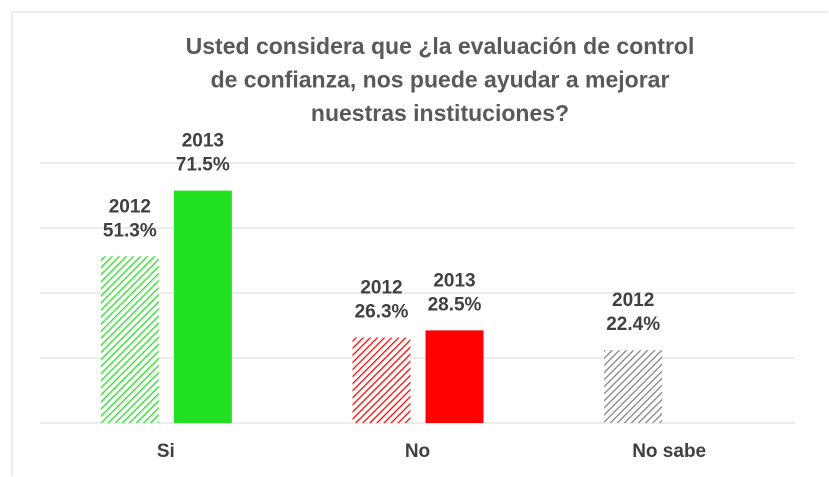 This screenshot has width=829, height=477. Describe the element at coordinates (417, 451) in the screenshot. I see `x-tick-label: No` at that location.